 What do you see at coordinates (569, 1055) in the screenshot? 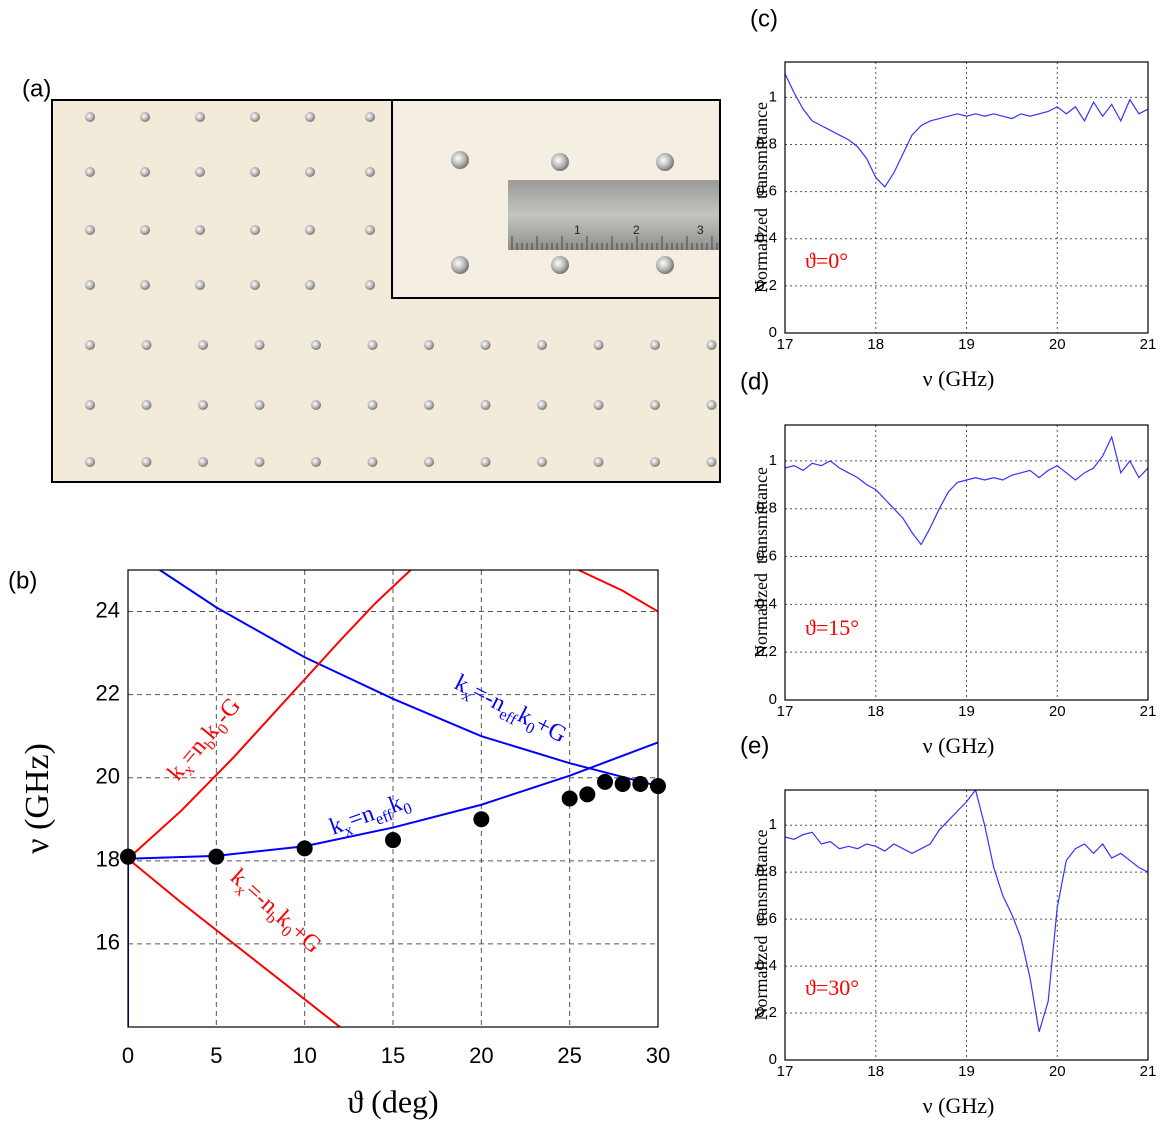
I see `x-tick-label: 25` at bounding box center [569, 1055].